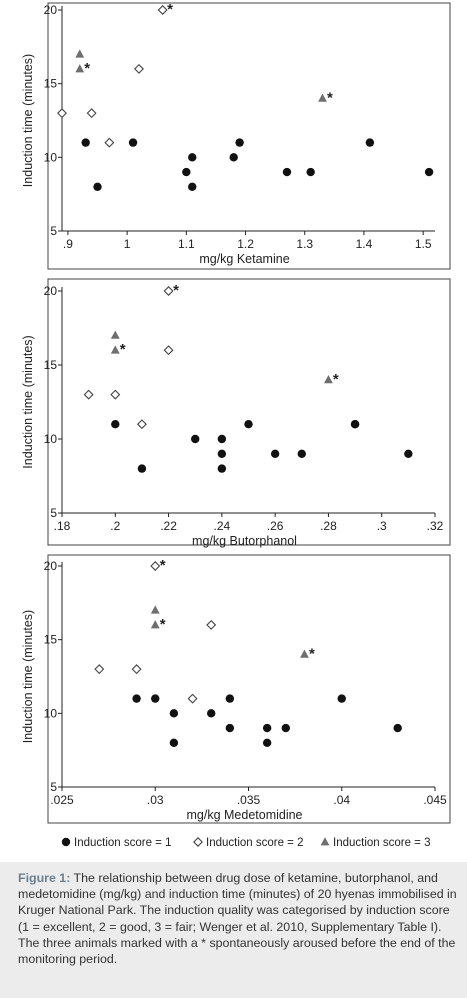 This screenshot has height=998, width=467. I want to click on legend-circle-icon, so click(66, 842).